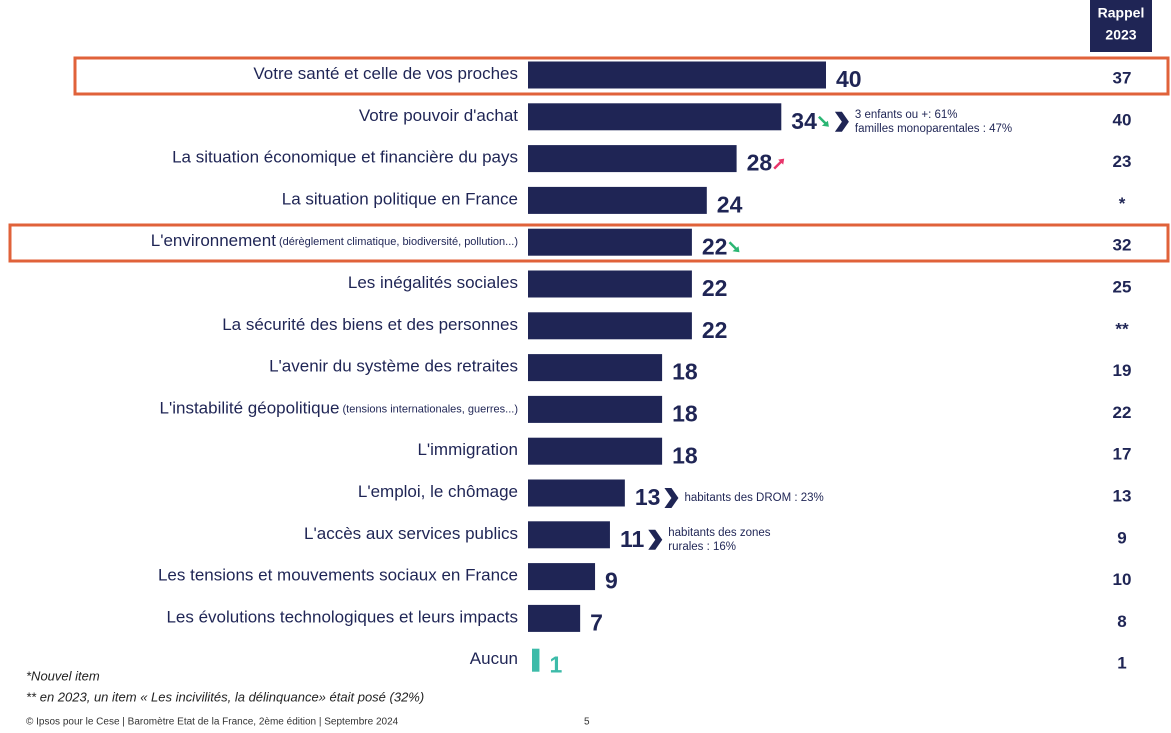 The height and width of the screenshot is (733, 1171). What do you see at coordinates (1122, 161) in the screenshot?
I see `rappel-value: 23` at bounding box center [1122, 161].